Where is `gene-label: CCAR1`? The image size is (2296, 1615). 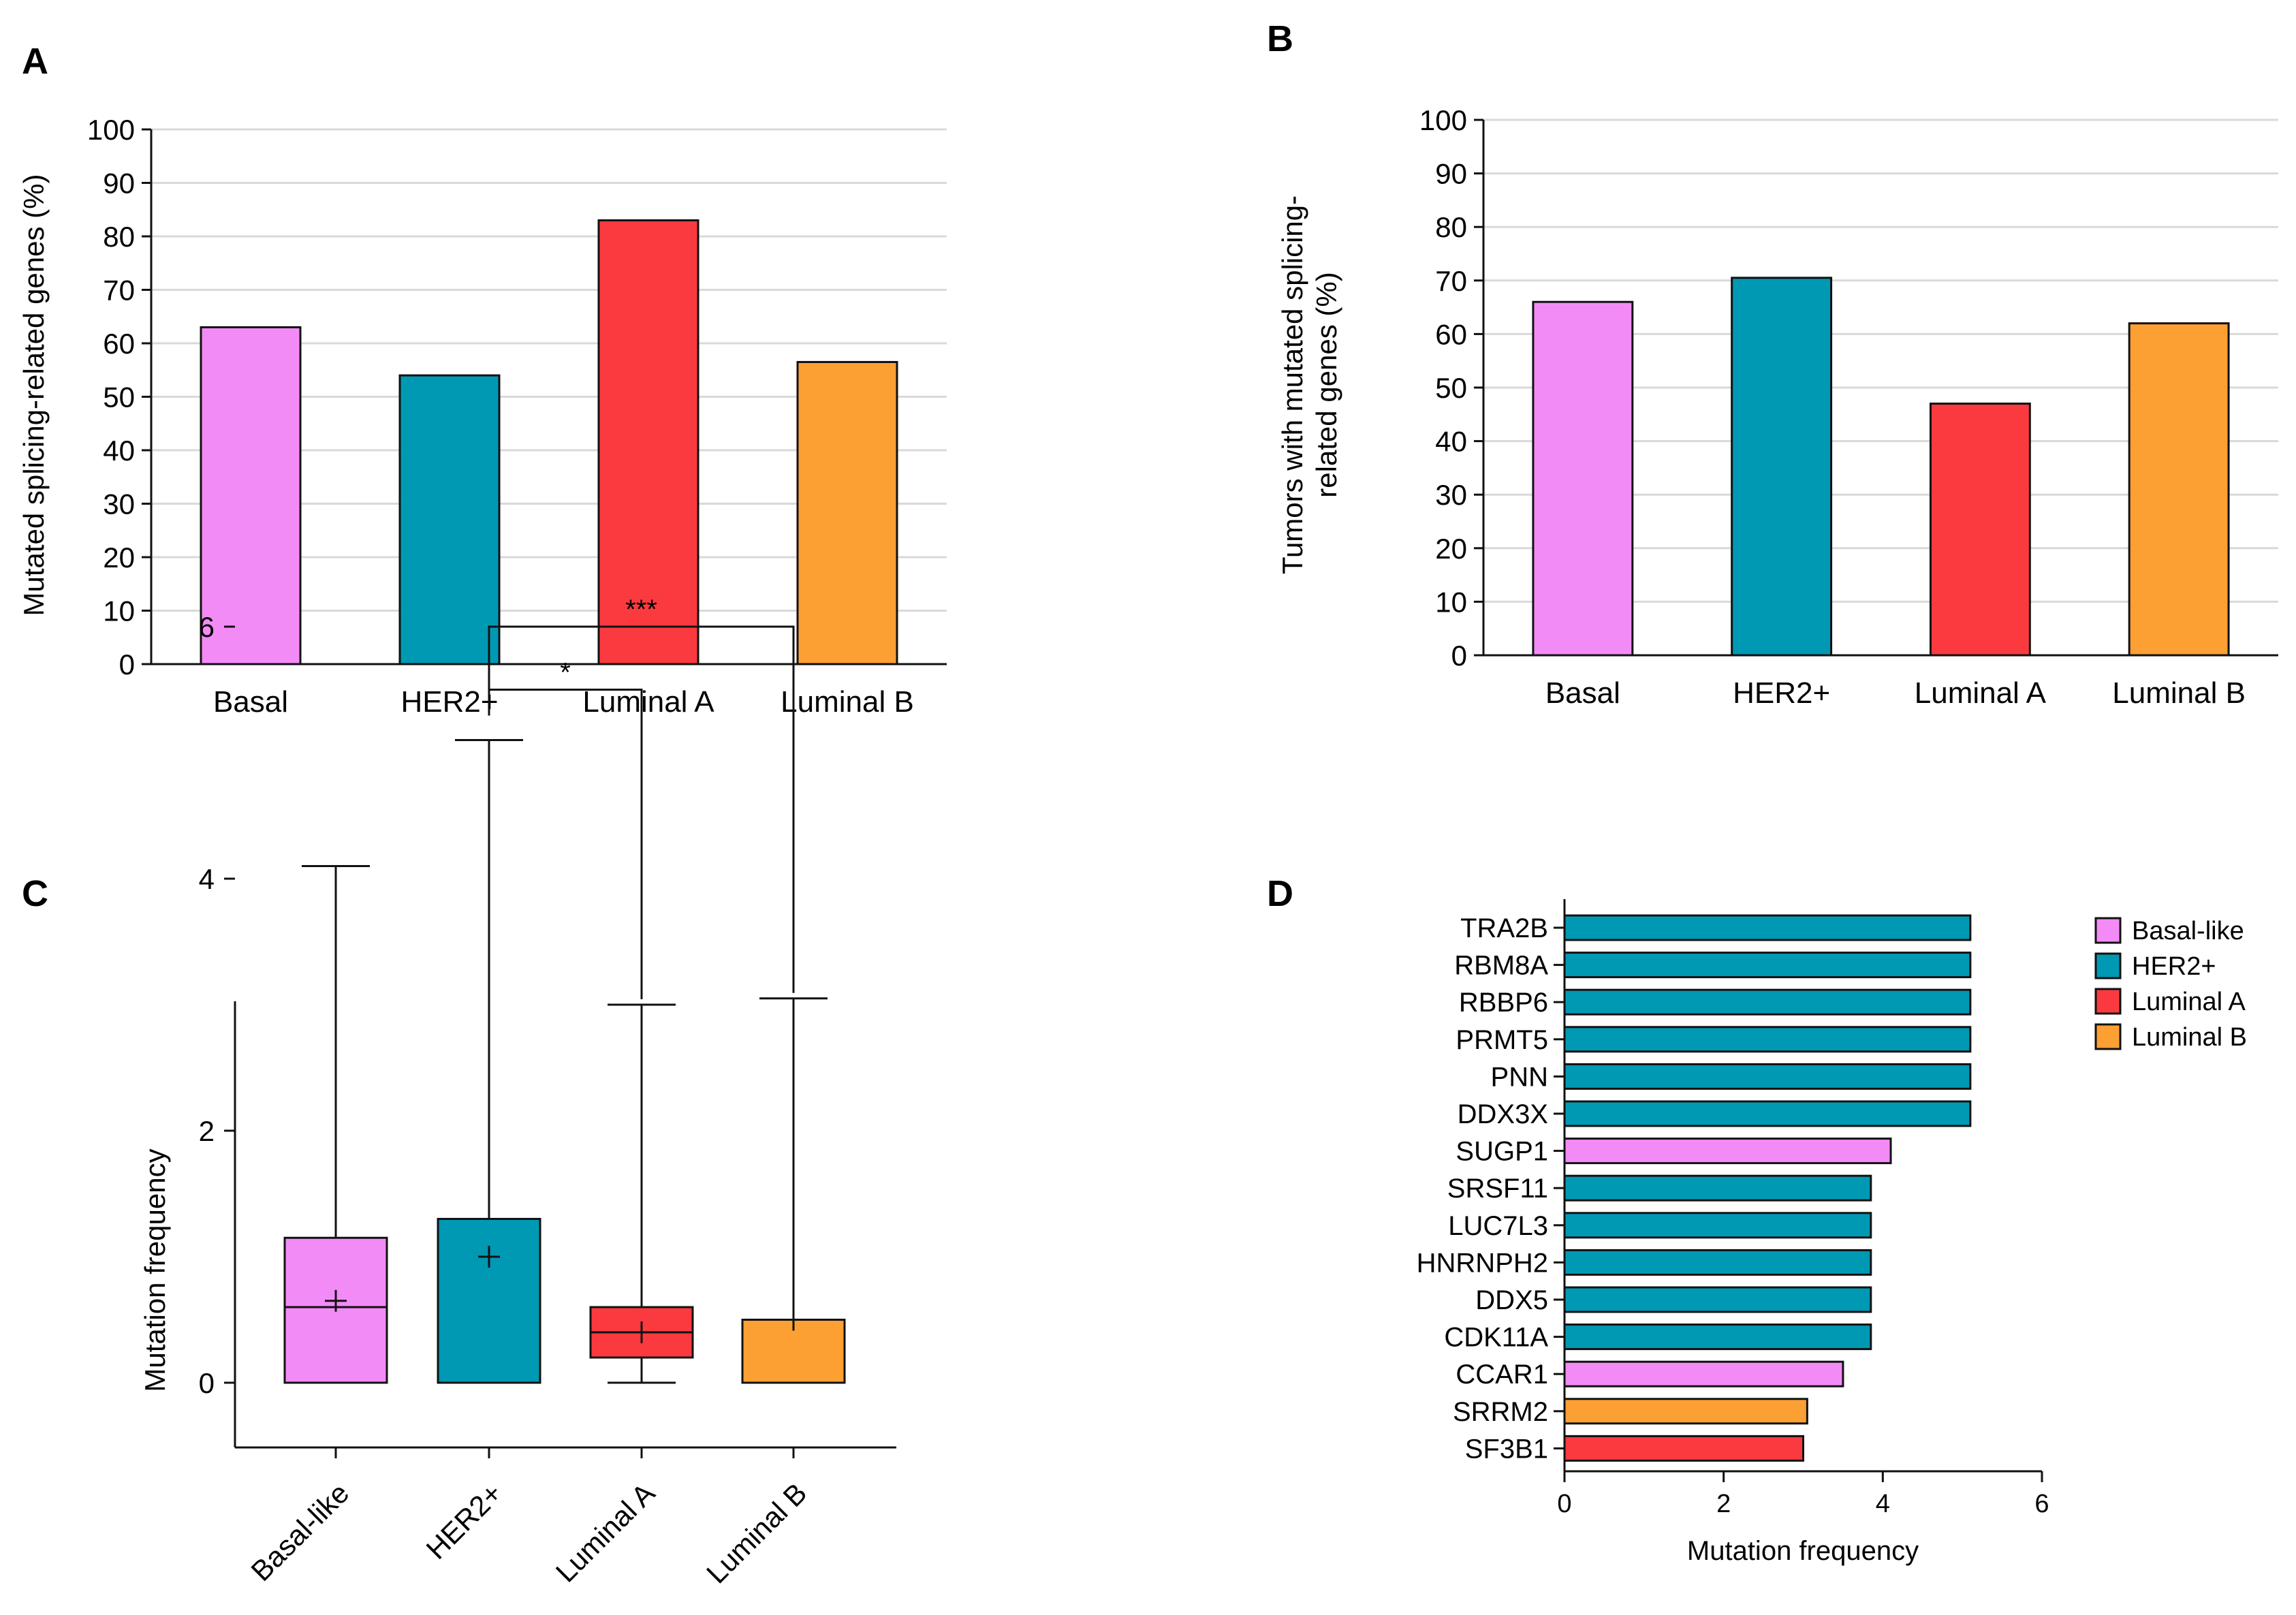 gene-label: CCAR1 is located at coordinates (1502, 1375).